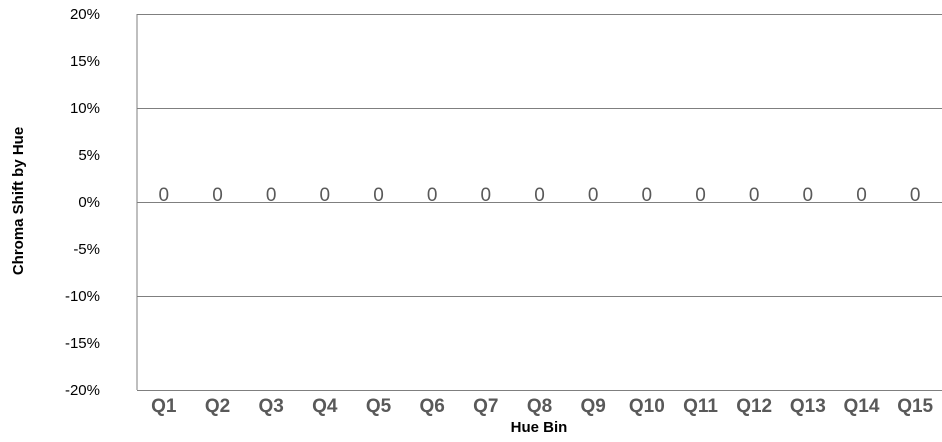 This screenshot has width=942, height=442. Describe the element at coordinates (647, 406) in the screenshot. I see `x-tick-label-q10: Q10` at that location.